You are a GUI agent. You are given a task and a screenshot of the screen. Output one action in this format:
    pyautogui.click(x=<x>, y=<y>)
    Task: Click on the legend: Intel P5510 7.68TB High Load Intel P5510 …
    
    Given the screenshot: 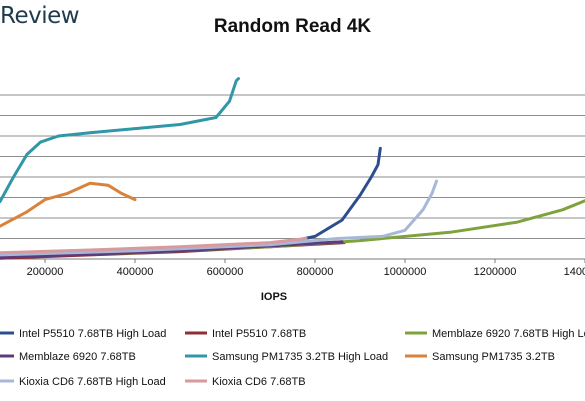 What is the action you would take?
    pyautogui.click(x=292, y=358)
    